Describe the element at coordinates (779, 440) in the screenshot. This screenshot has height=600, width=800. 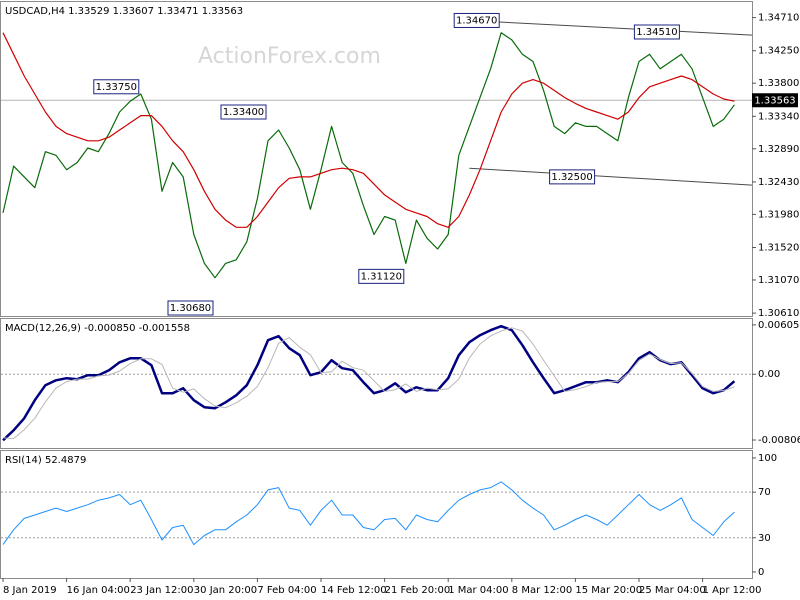
I see `y-tick-label: -0.008068` at that location.